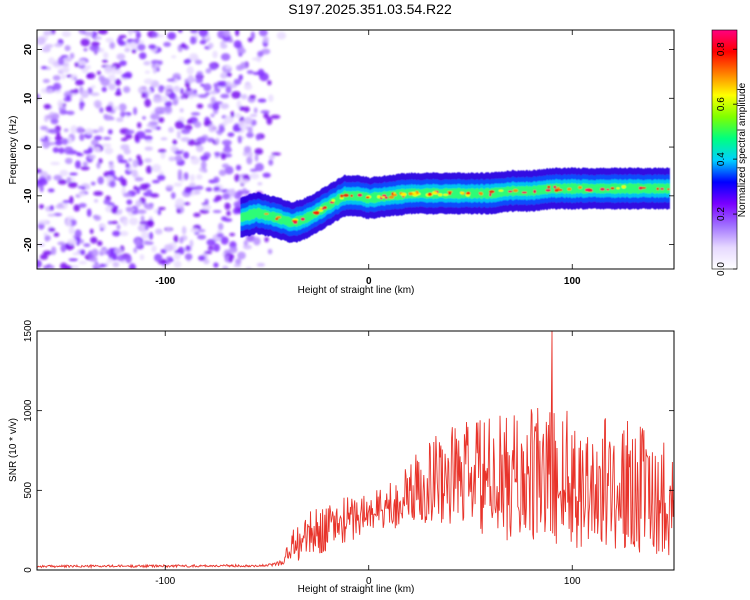  What do you see at coordinates (721, 159) in the screenshot?
I see `colorbar-tick-label: 0.4` at bounding box center [721, 159].